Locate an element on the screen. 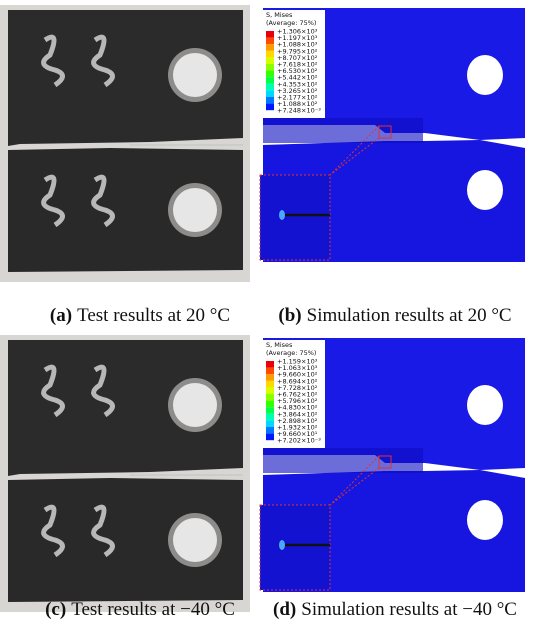  caption: (a) Test results at 20 °C is located at coordinates (140, 315).